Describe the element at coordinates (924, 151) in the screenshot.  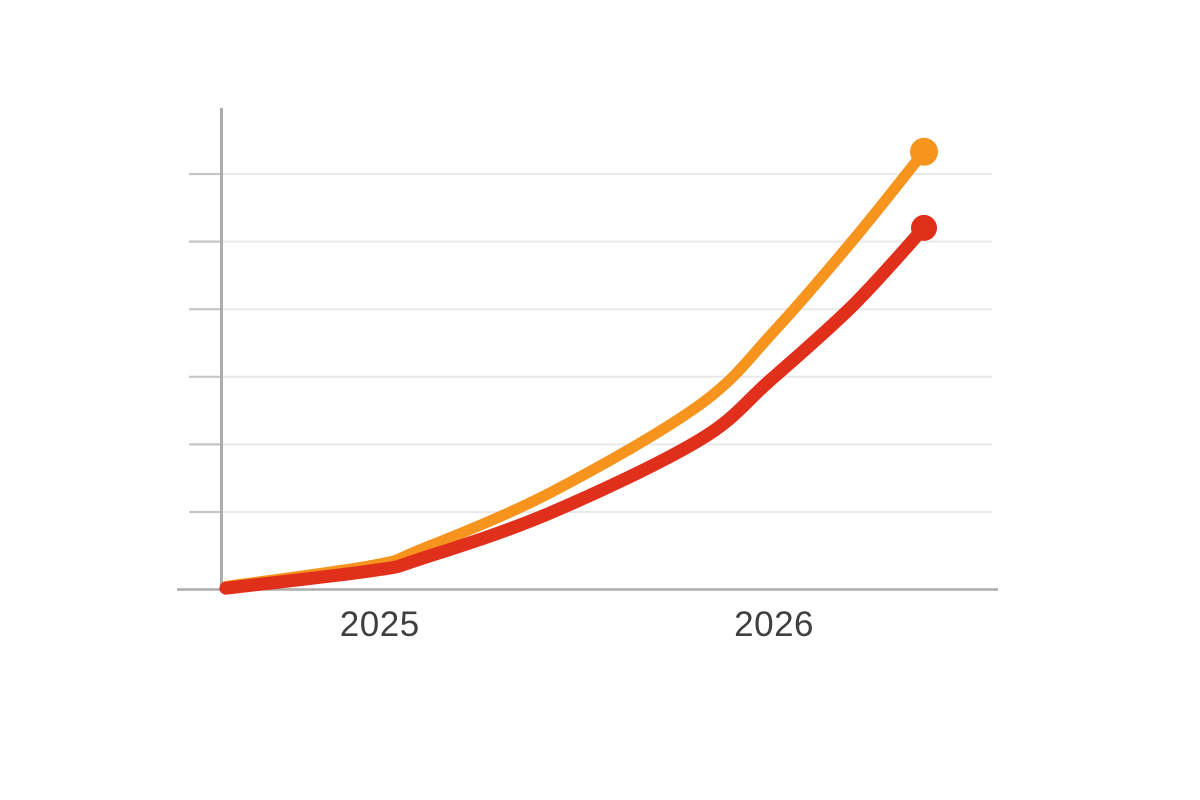
I see `upper-growth-curve-endpoint-dot` at that location.